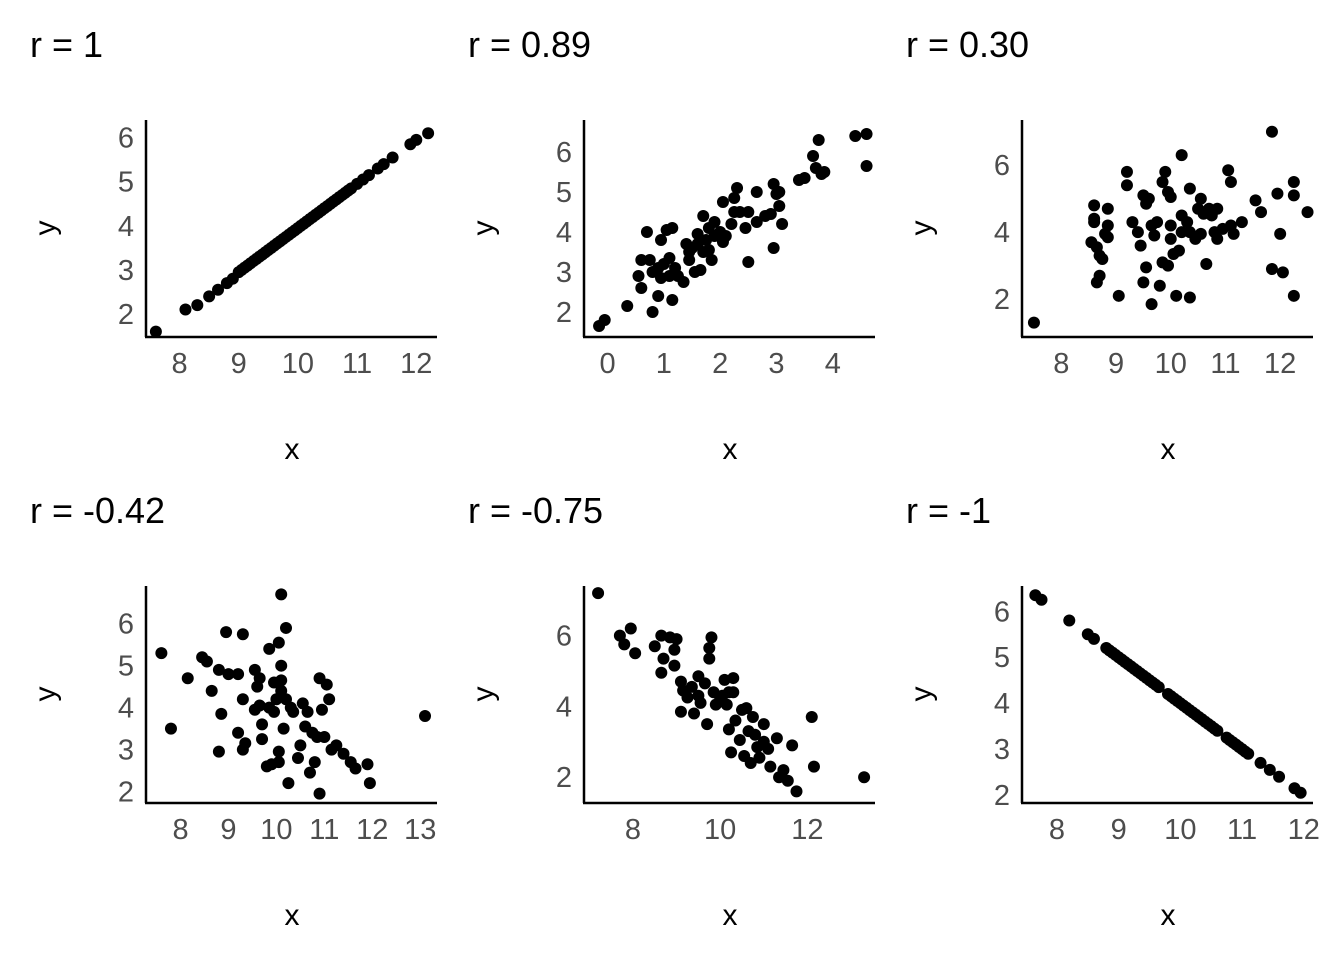 The image size is (1344, 960). What do you see at coordinates (720, 364) in the screenshot?
I see `x-tick-label: 2` at bounding box center [720, 364].